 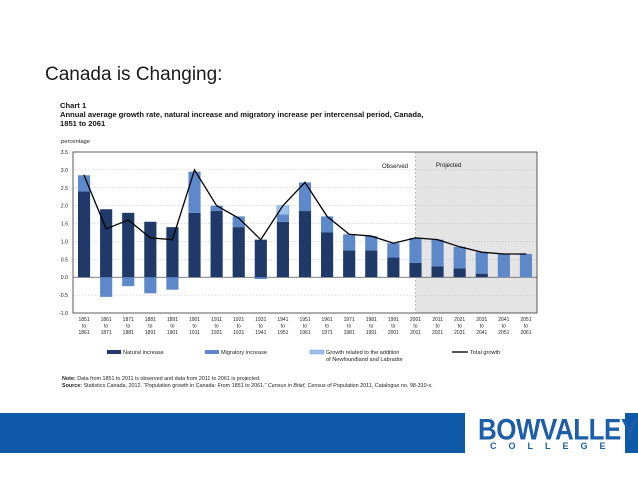 What do you see at coordinates (64, 189) in the screenshot?
I see `y-tick-label: 2.5` at bounding box center [64, 189].